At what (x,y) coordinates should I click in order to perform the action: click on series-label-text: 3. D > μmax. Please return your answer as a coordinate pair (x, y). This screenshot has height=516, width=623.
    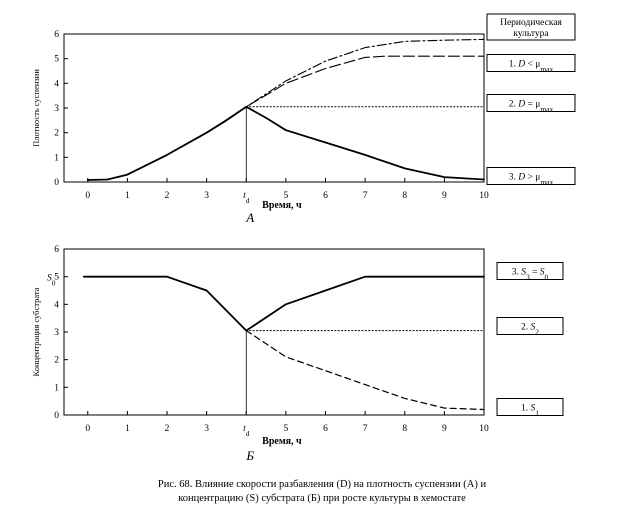
    Looking at the image, I should click on (531, 180).